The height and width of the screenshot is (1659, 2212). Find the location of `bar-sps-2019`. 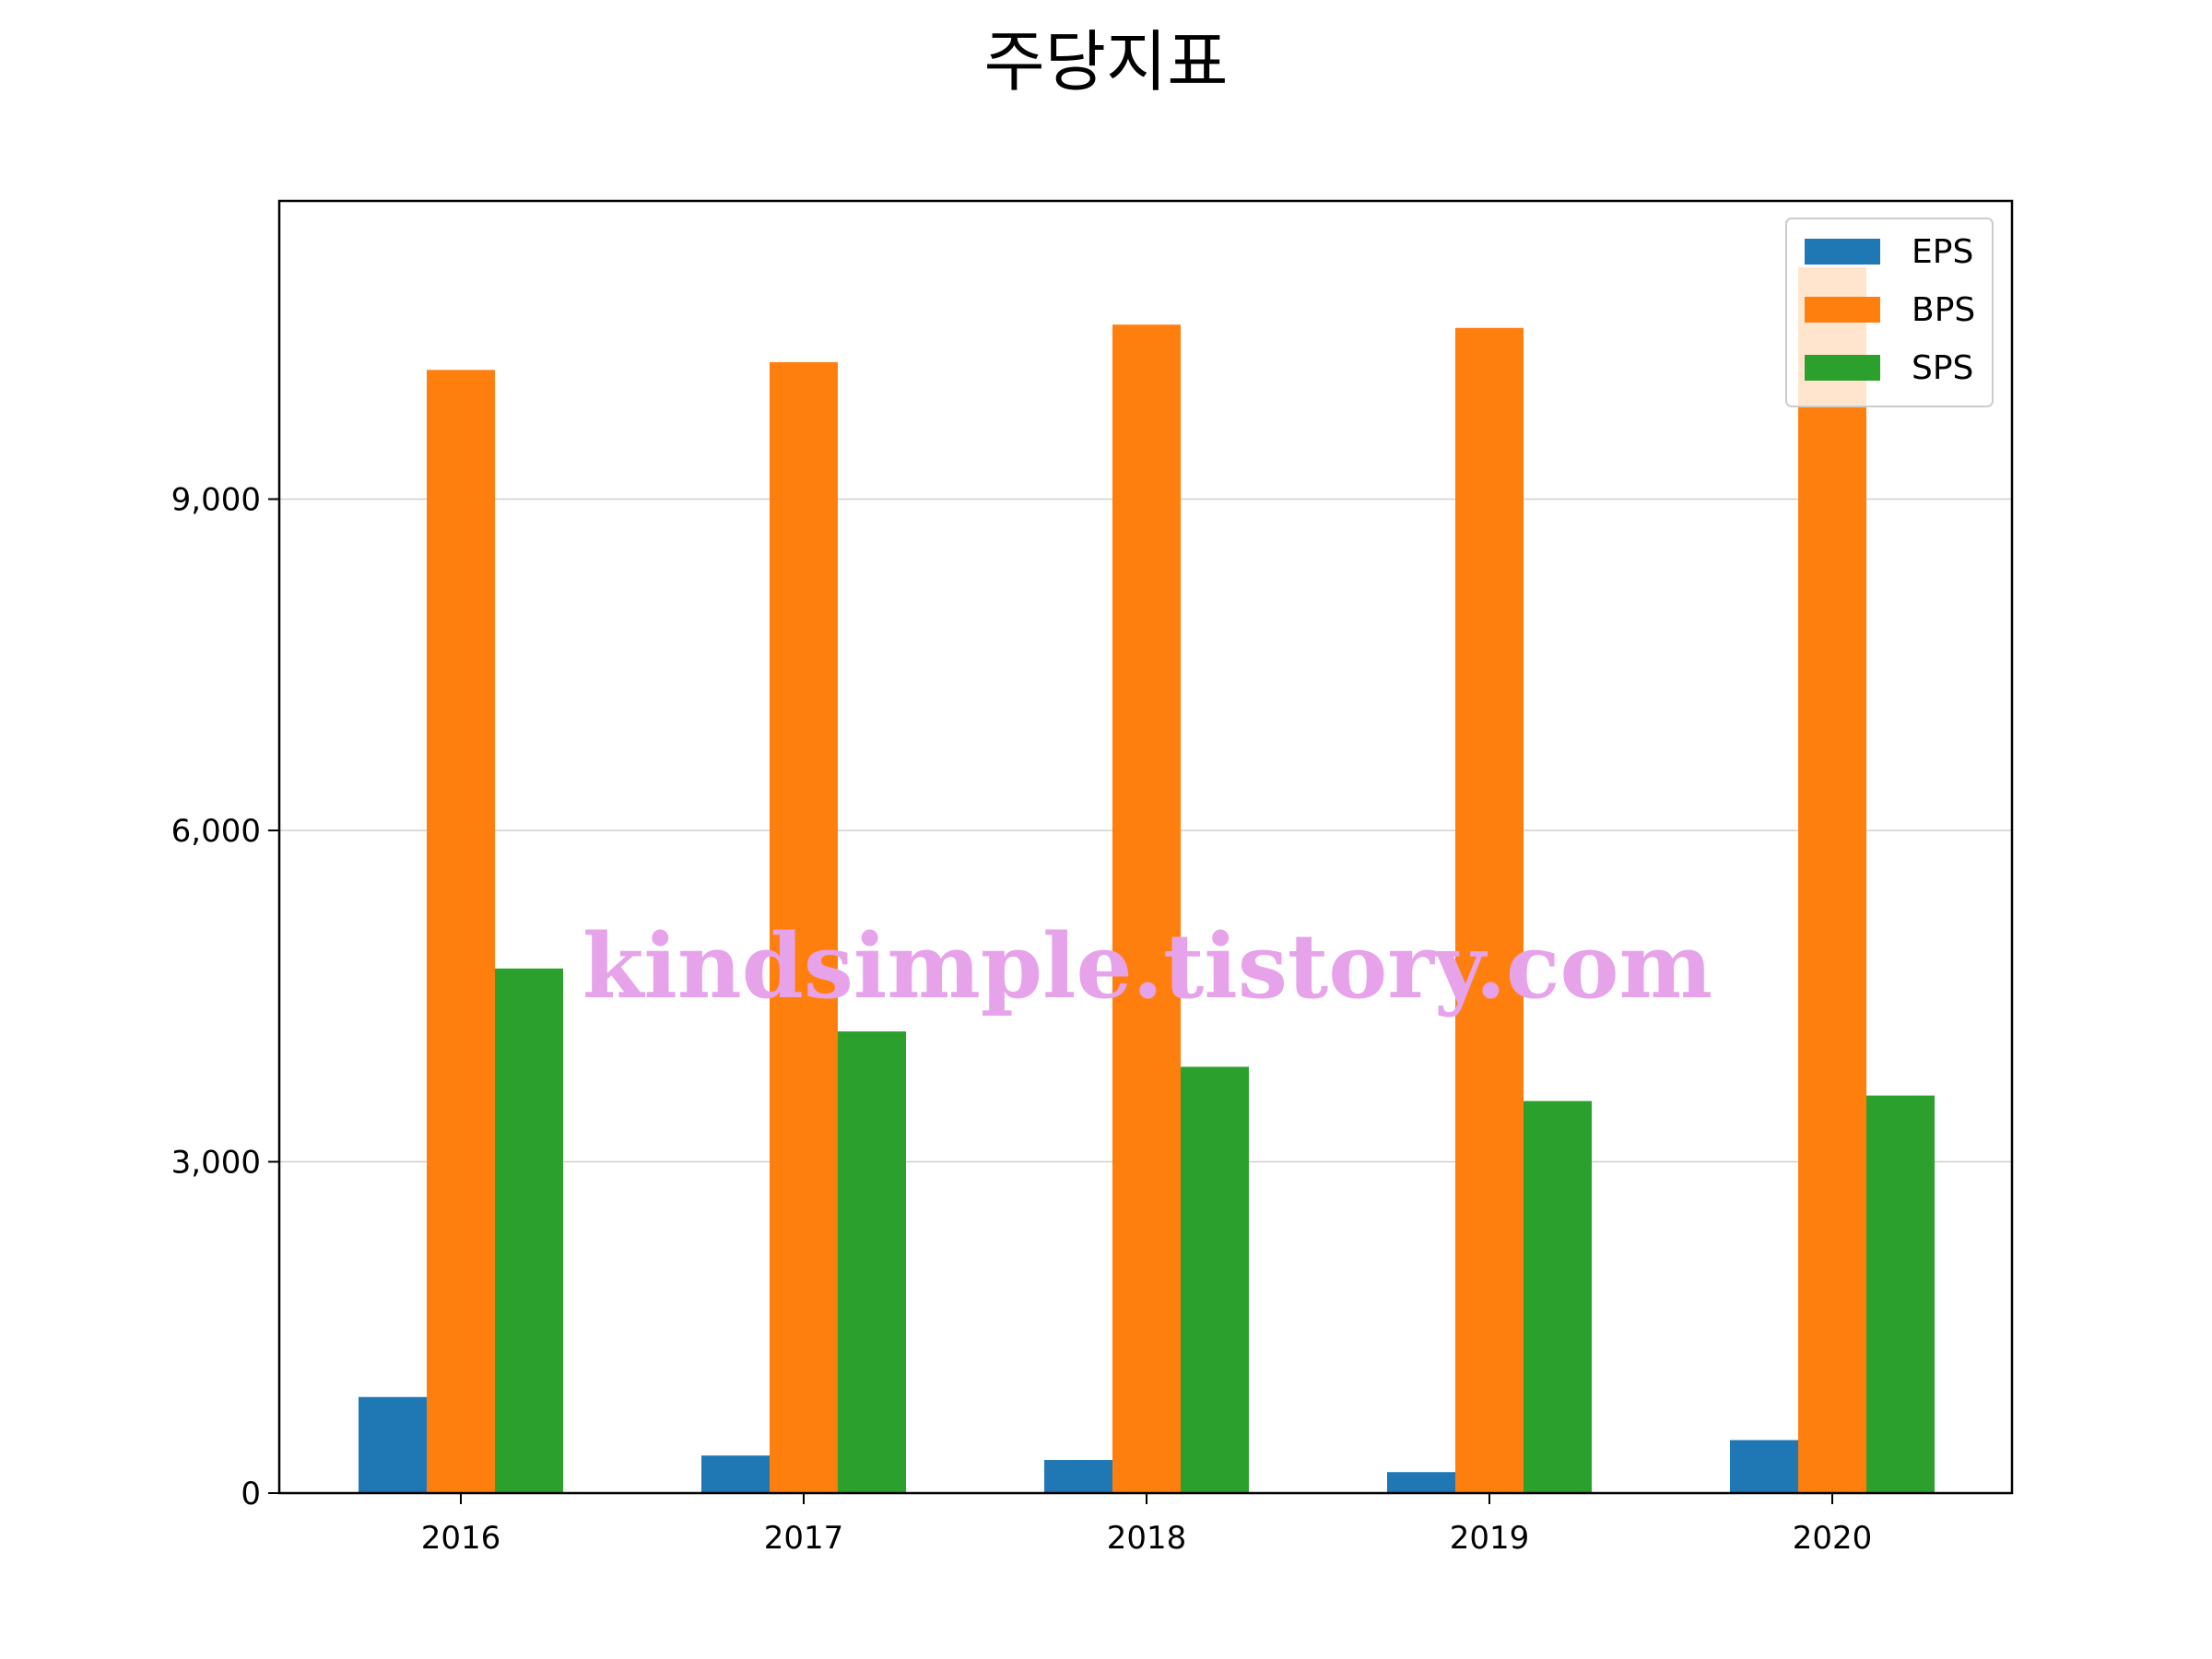

bar-sps-2019 is located at coordinates (1558, 1296).